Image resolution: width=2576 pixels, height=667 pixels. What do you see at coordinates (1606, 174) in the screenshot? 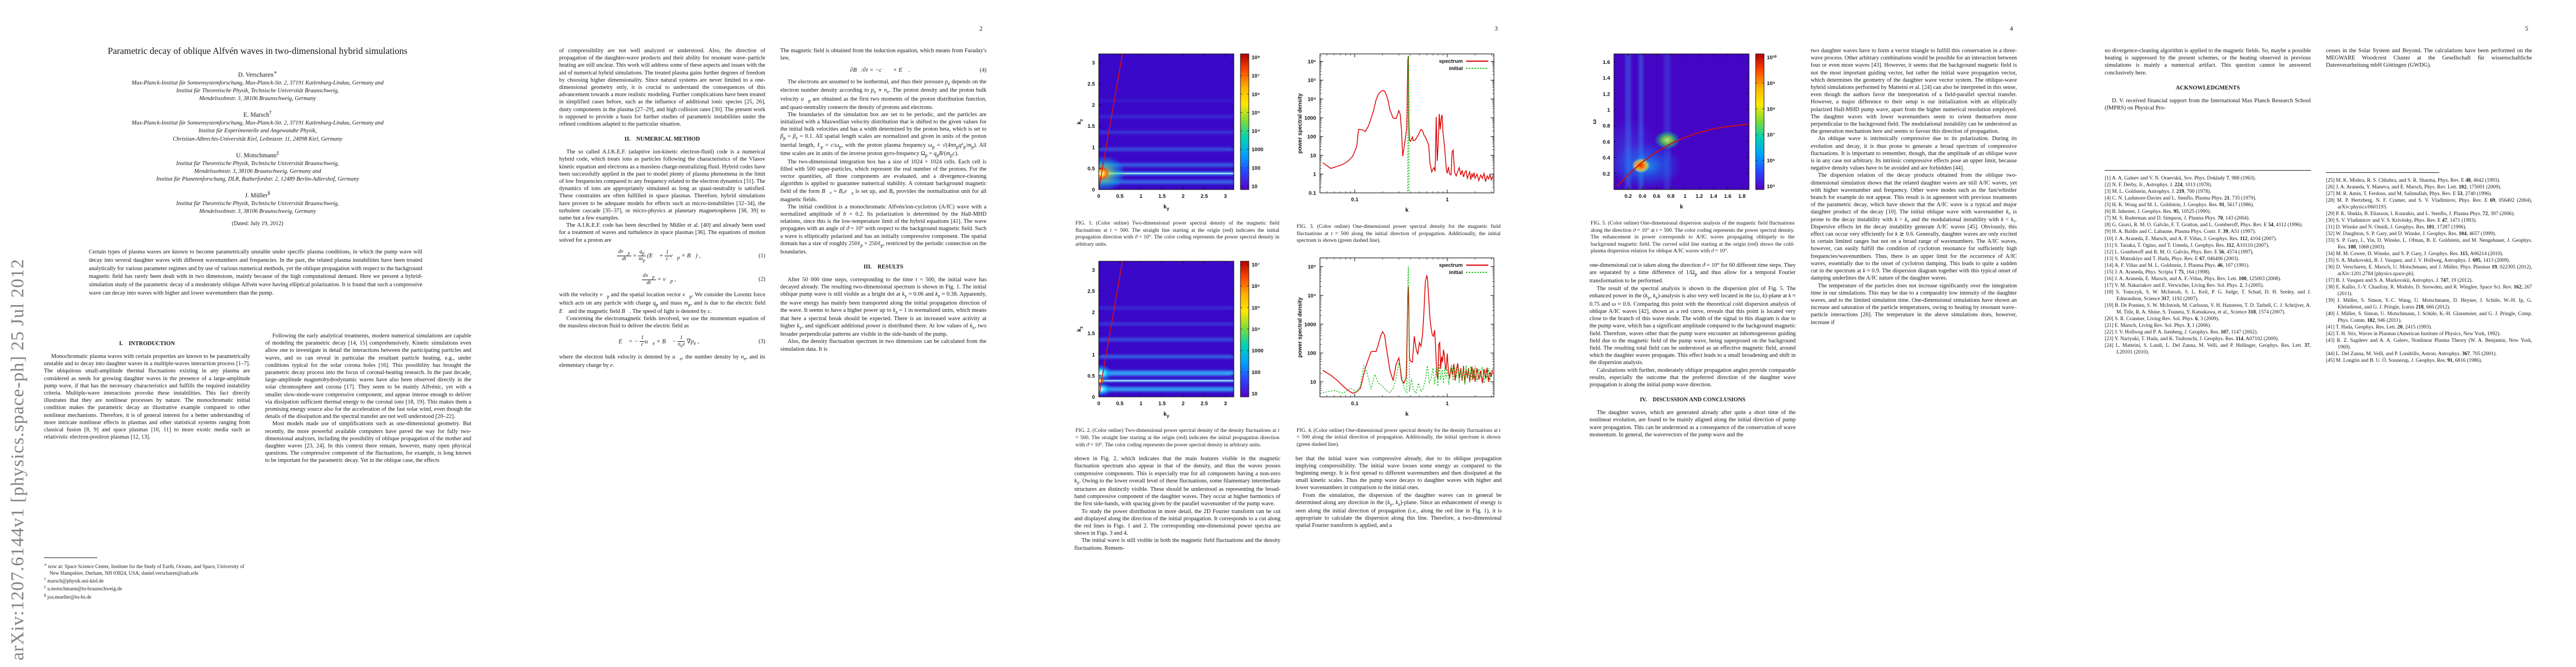
I see `svg-text: 0.2` at bounding box center [1606, 174].